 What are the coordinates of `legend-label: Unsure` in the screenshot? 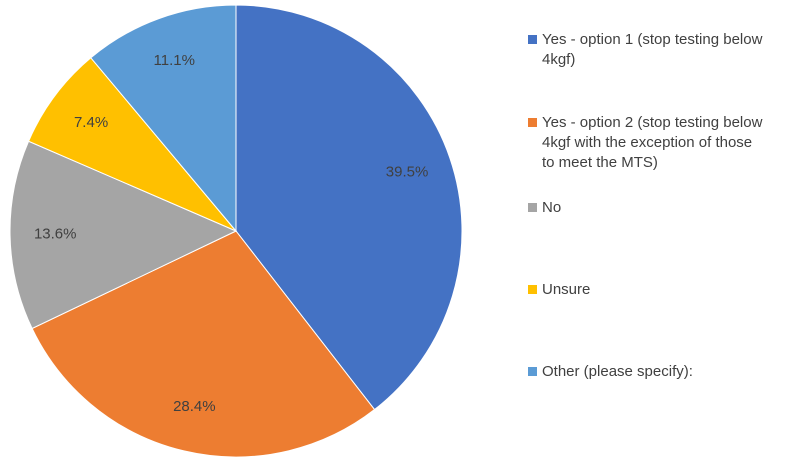 It's located at (566, 289).